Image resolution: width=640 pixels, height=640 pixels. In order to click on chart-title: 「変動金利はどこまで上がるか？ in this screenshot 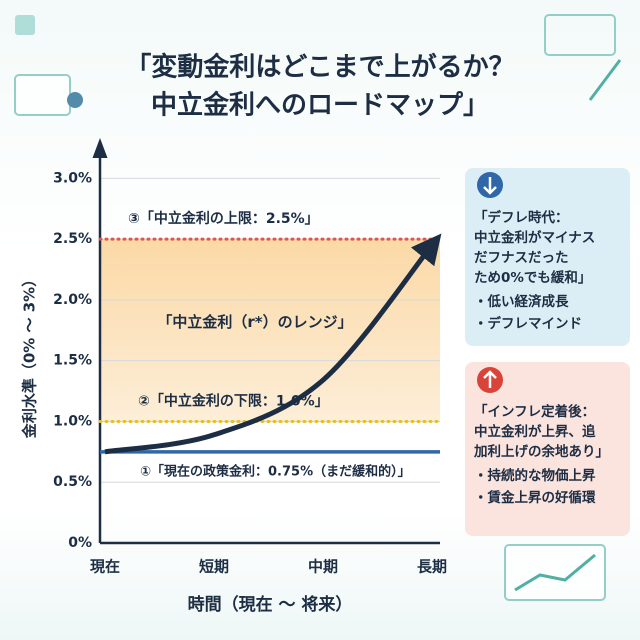, I will do `click(319, 67)`.